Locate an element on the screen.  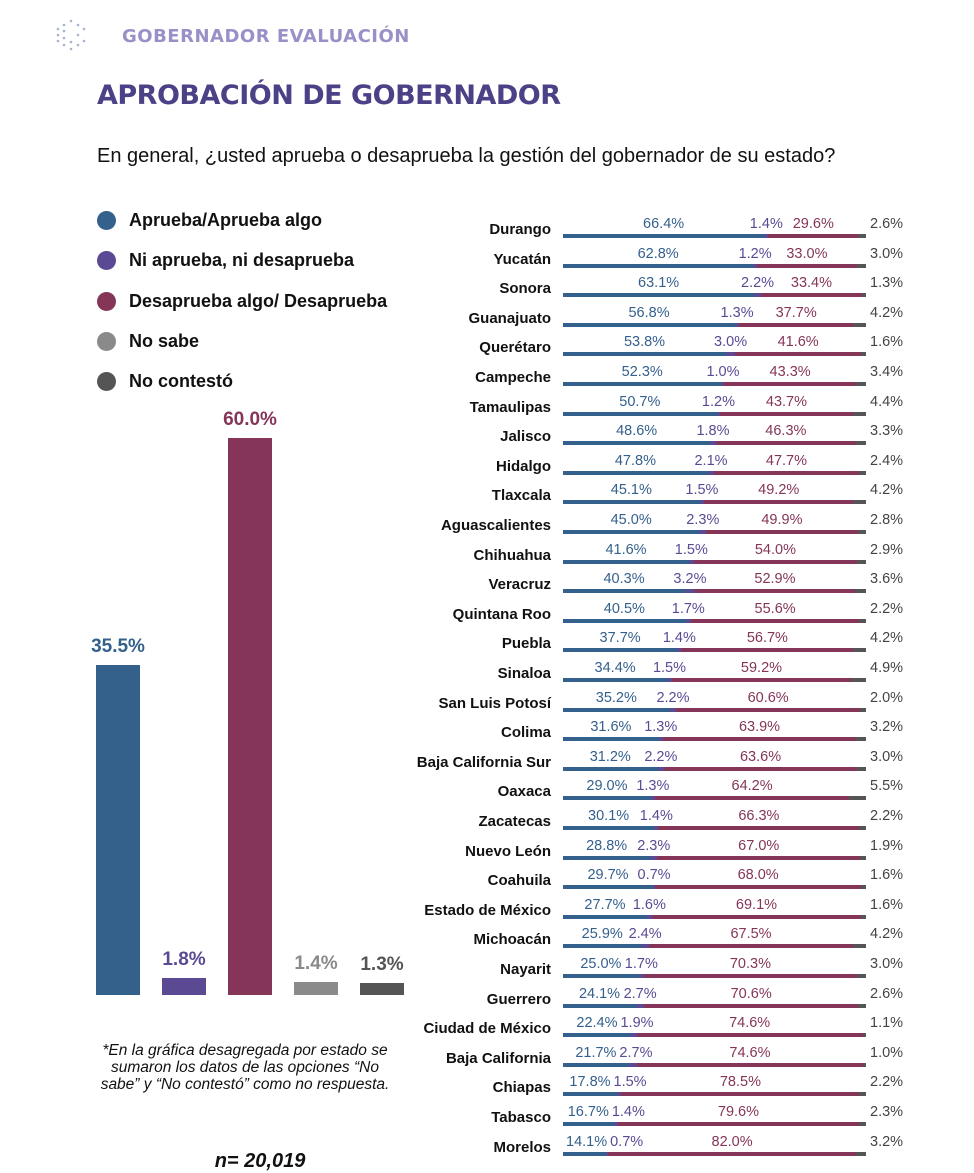
segment-label: 41.6% is located at coordinates (798, 342).